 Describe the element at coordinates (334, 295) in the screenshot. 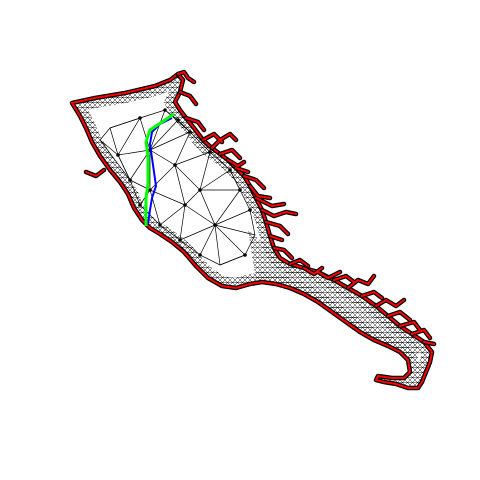

I see `dense-mesh-lobe` at that location.